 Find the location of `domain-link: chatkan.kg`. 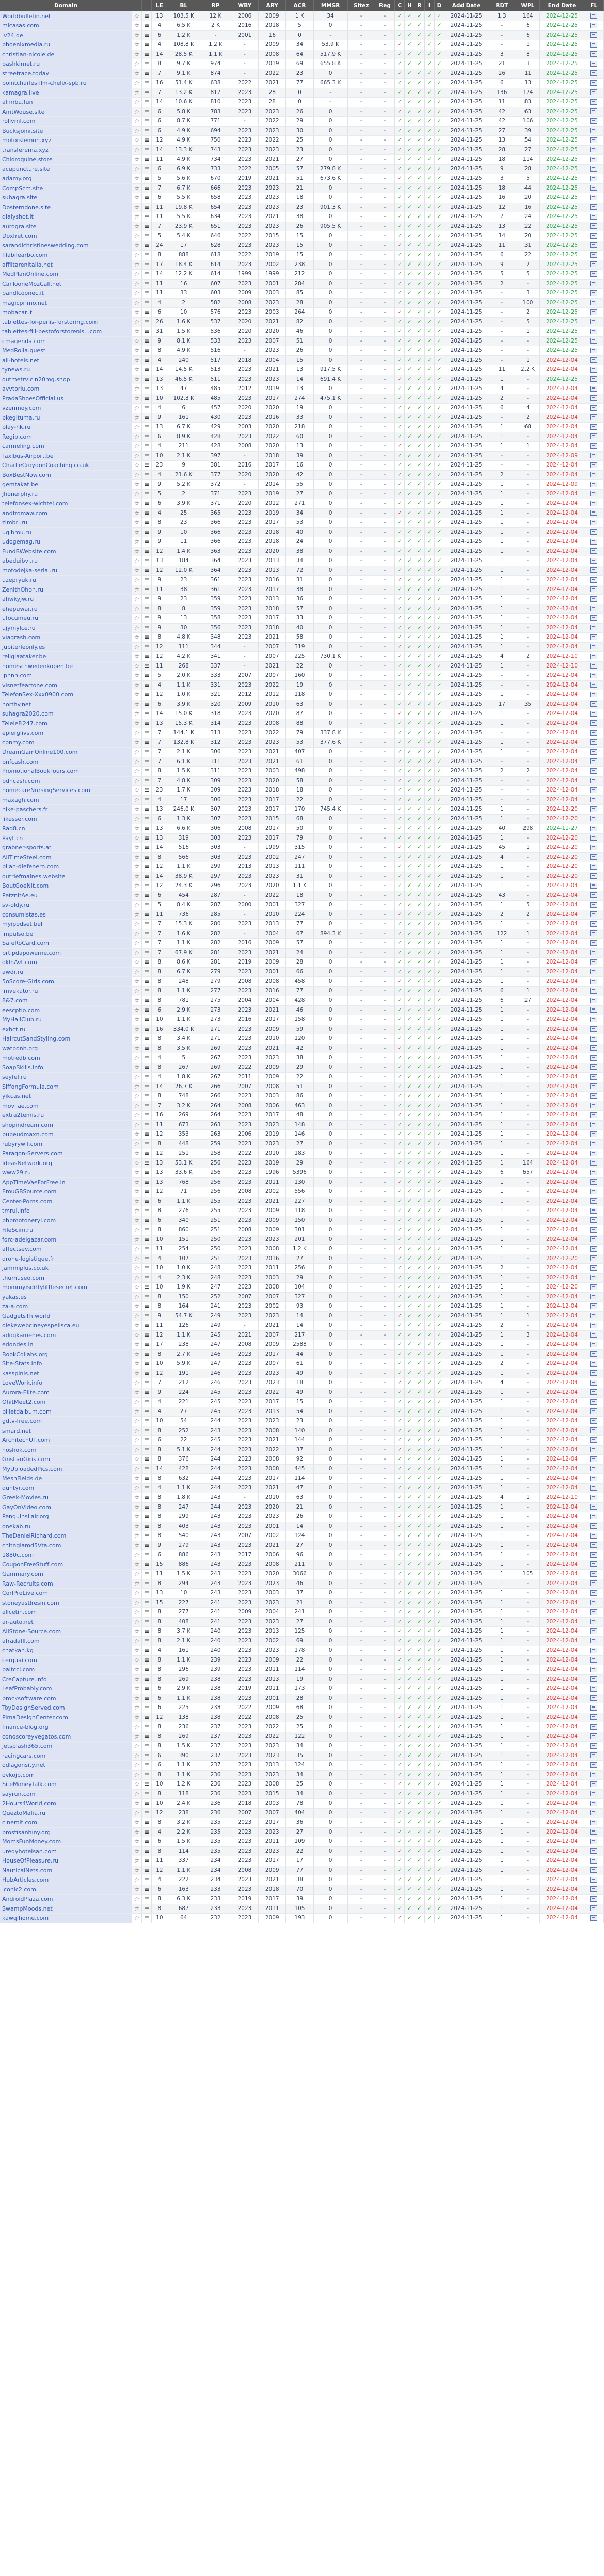

domain-link: chatkan.kg is located at coordinates (66, 1651).